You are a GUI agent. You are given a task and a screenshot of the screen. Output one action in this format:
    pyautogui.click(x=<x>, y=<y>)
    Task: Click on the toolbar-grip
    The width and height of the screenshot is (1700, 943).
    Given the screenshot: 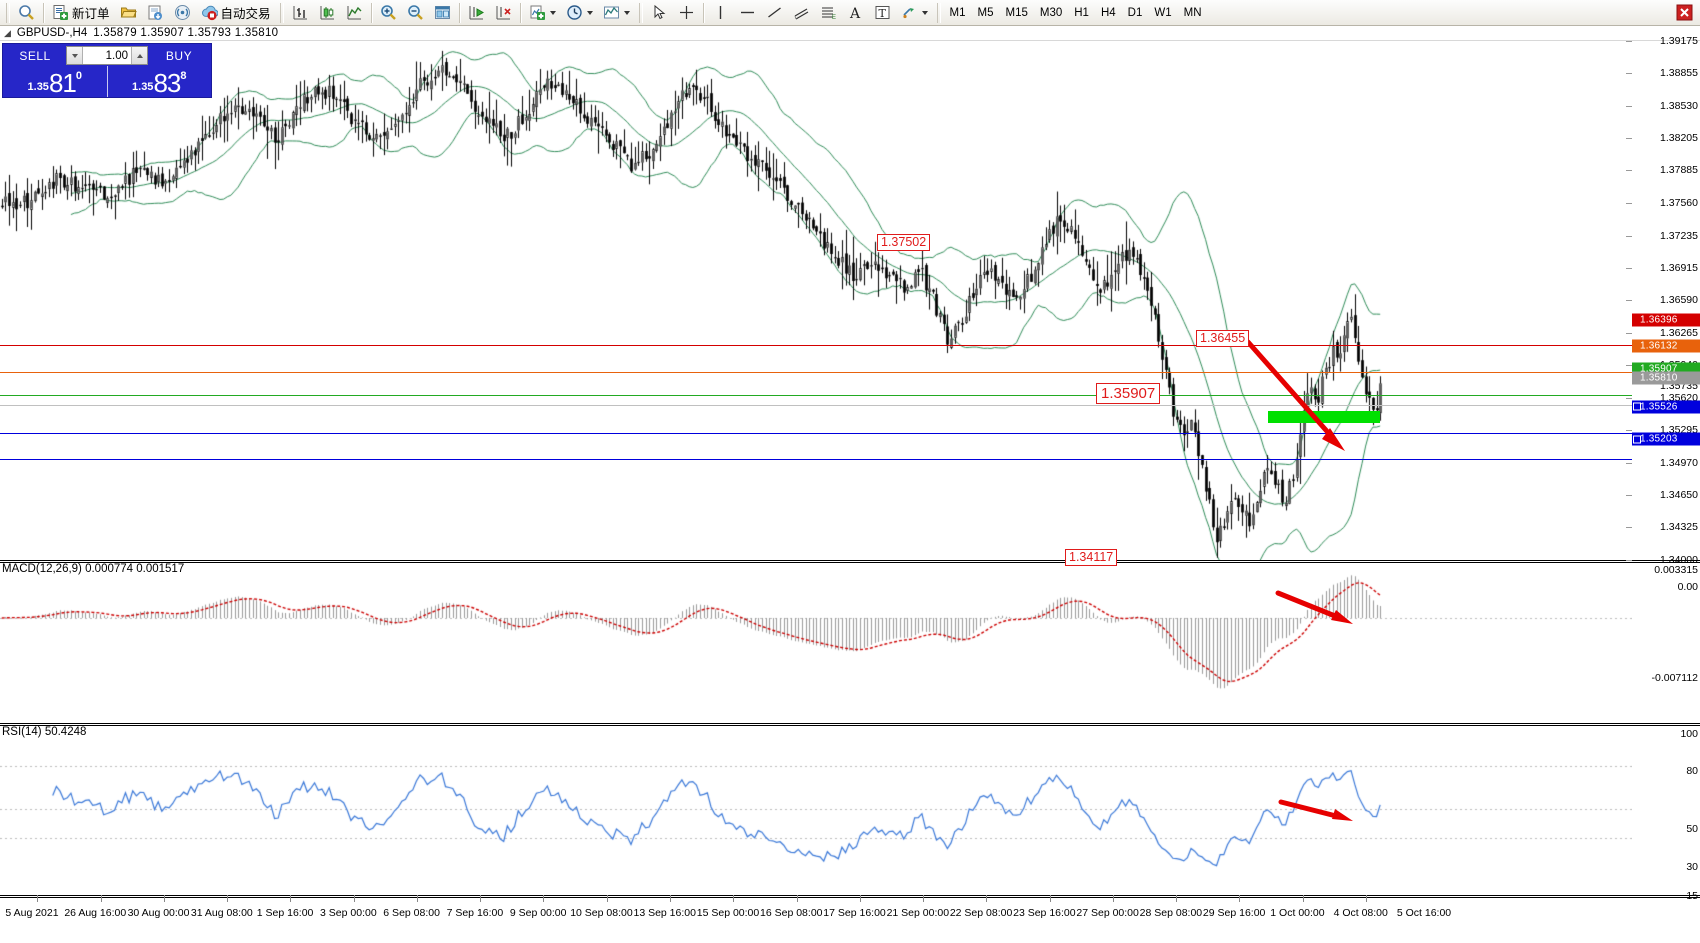 What is the action you would take?
    pyautogui.click(x=7, y=12)
    